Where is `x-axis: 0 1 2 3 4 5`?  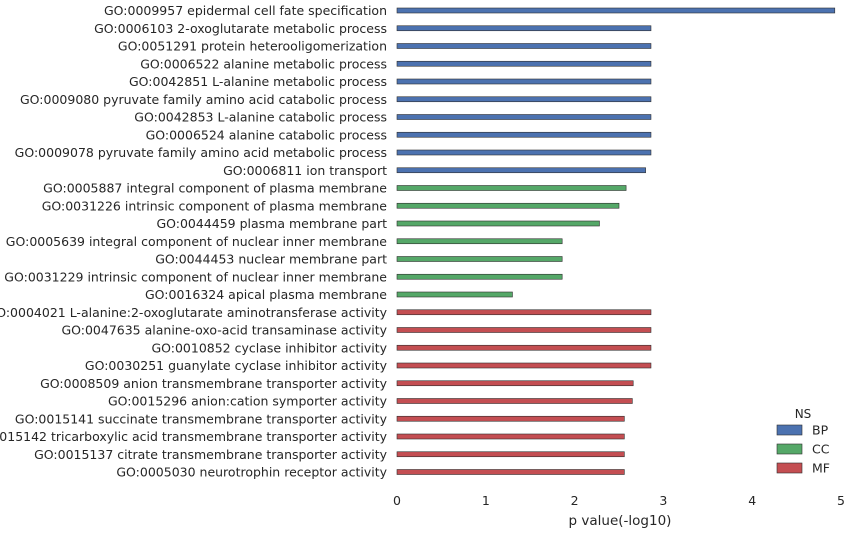
x-axis: 0 1 2 3 4 5 is located at coordinates (619, 500).